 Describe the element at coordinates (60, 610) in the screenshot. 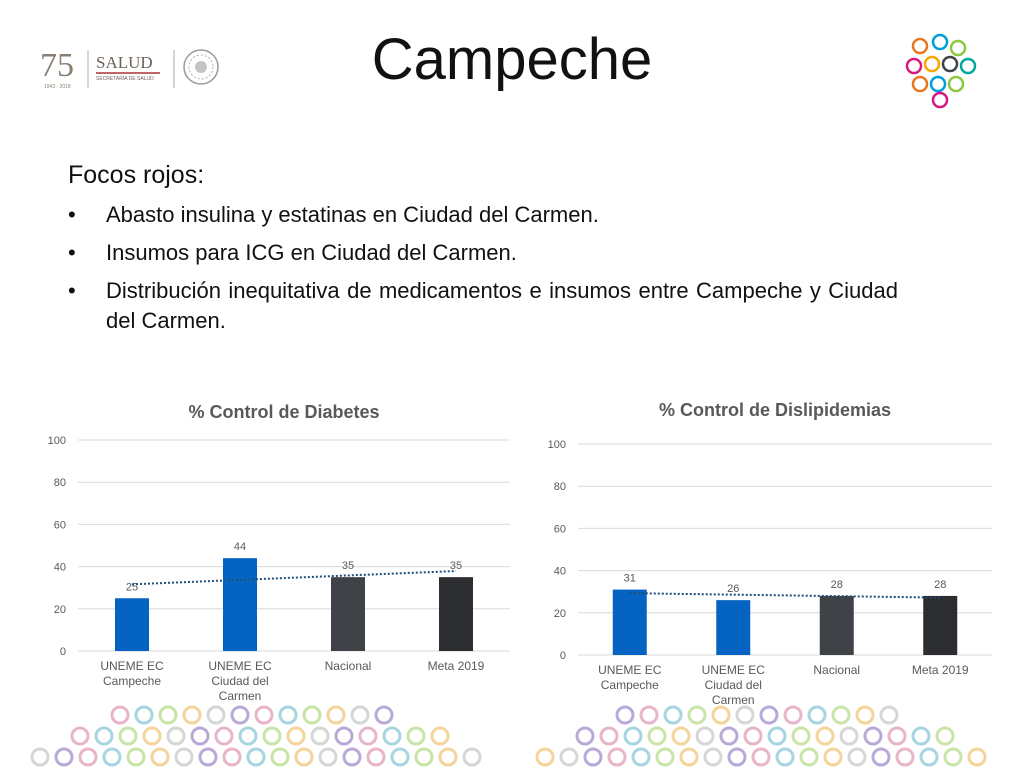

I see `y-tick-label: 20` at that location.